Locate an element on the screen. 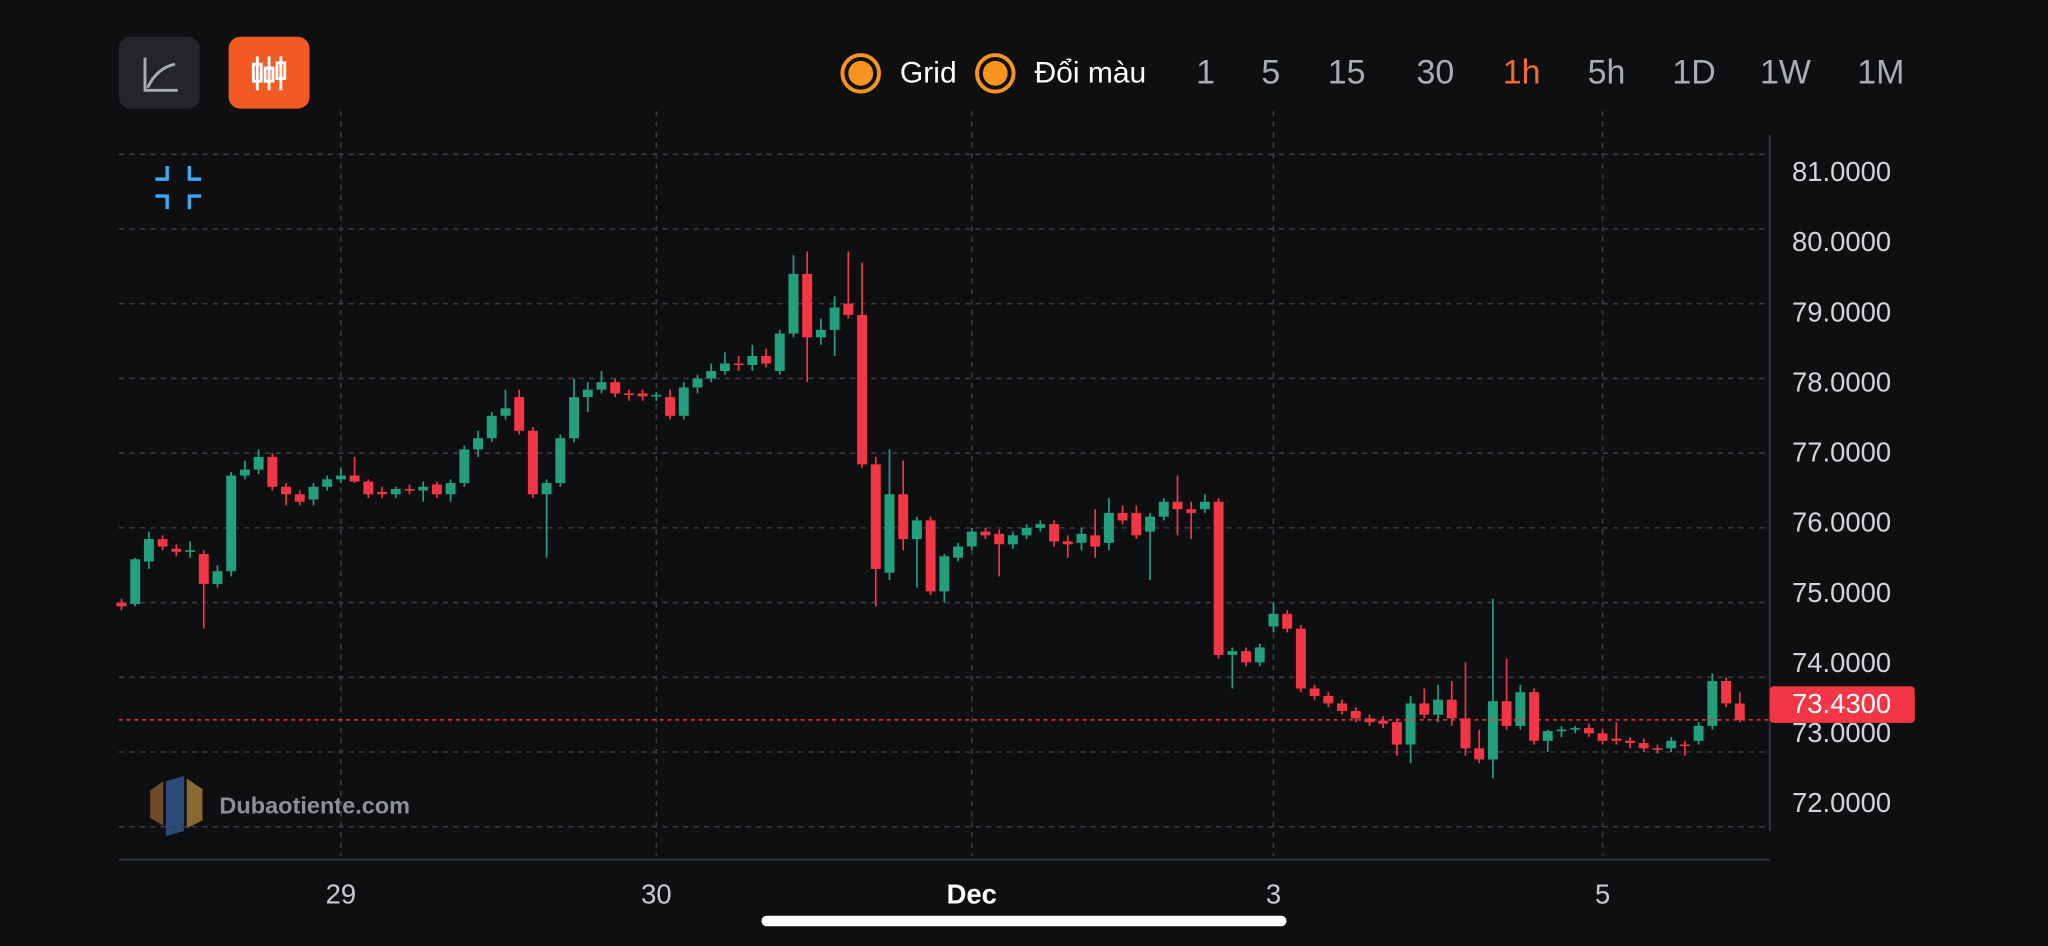 The image size is (2048, 946). timeframe-button: 1h is located at coordinates (1522, 73).